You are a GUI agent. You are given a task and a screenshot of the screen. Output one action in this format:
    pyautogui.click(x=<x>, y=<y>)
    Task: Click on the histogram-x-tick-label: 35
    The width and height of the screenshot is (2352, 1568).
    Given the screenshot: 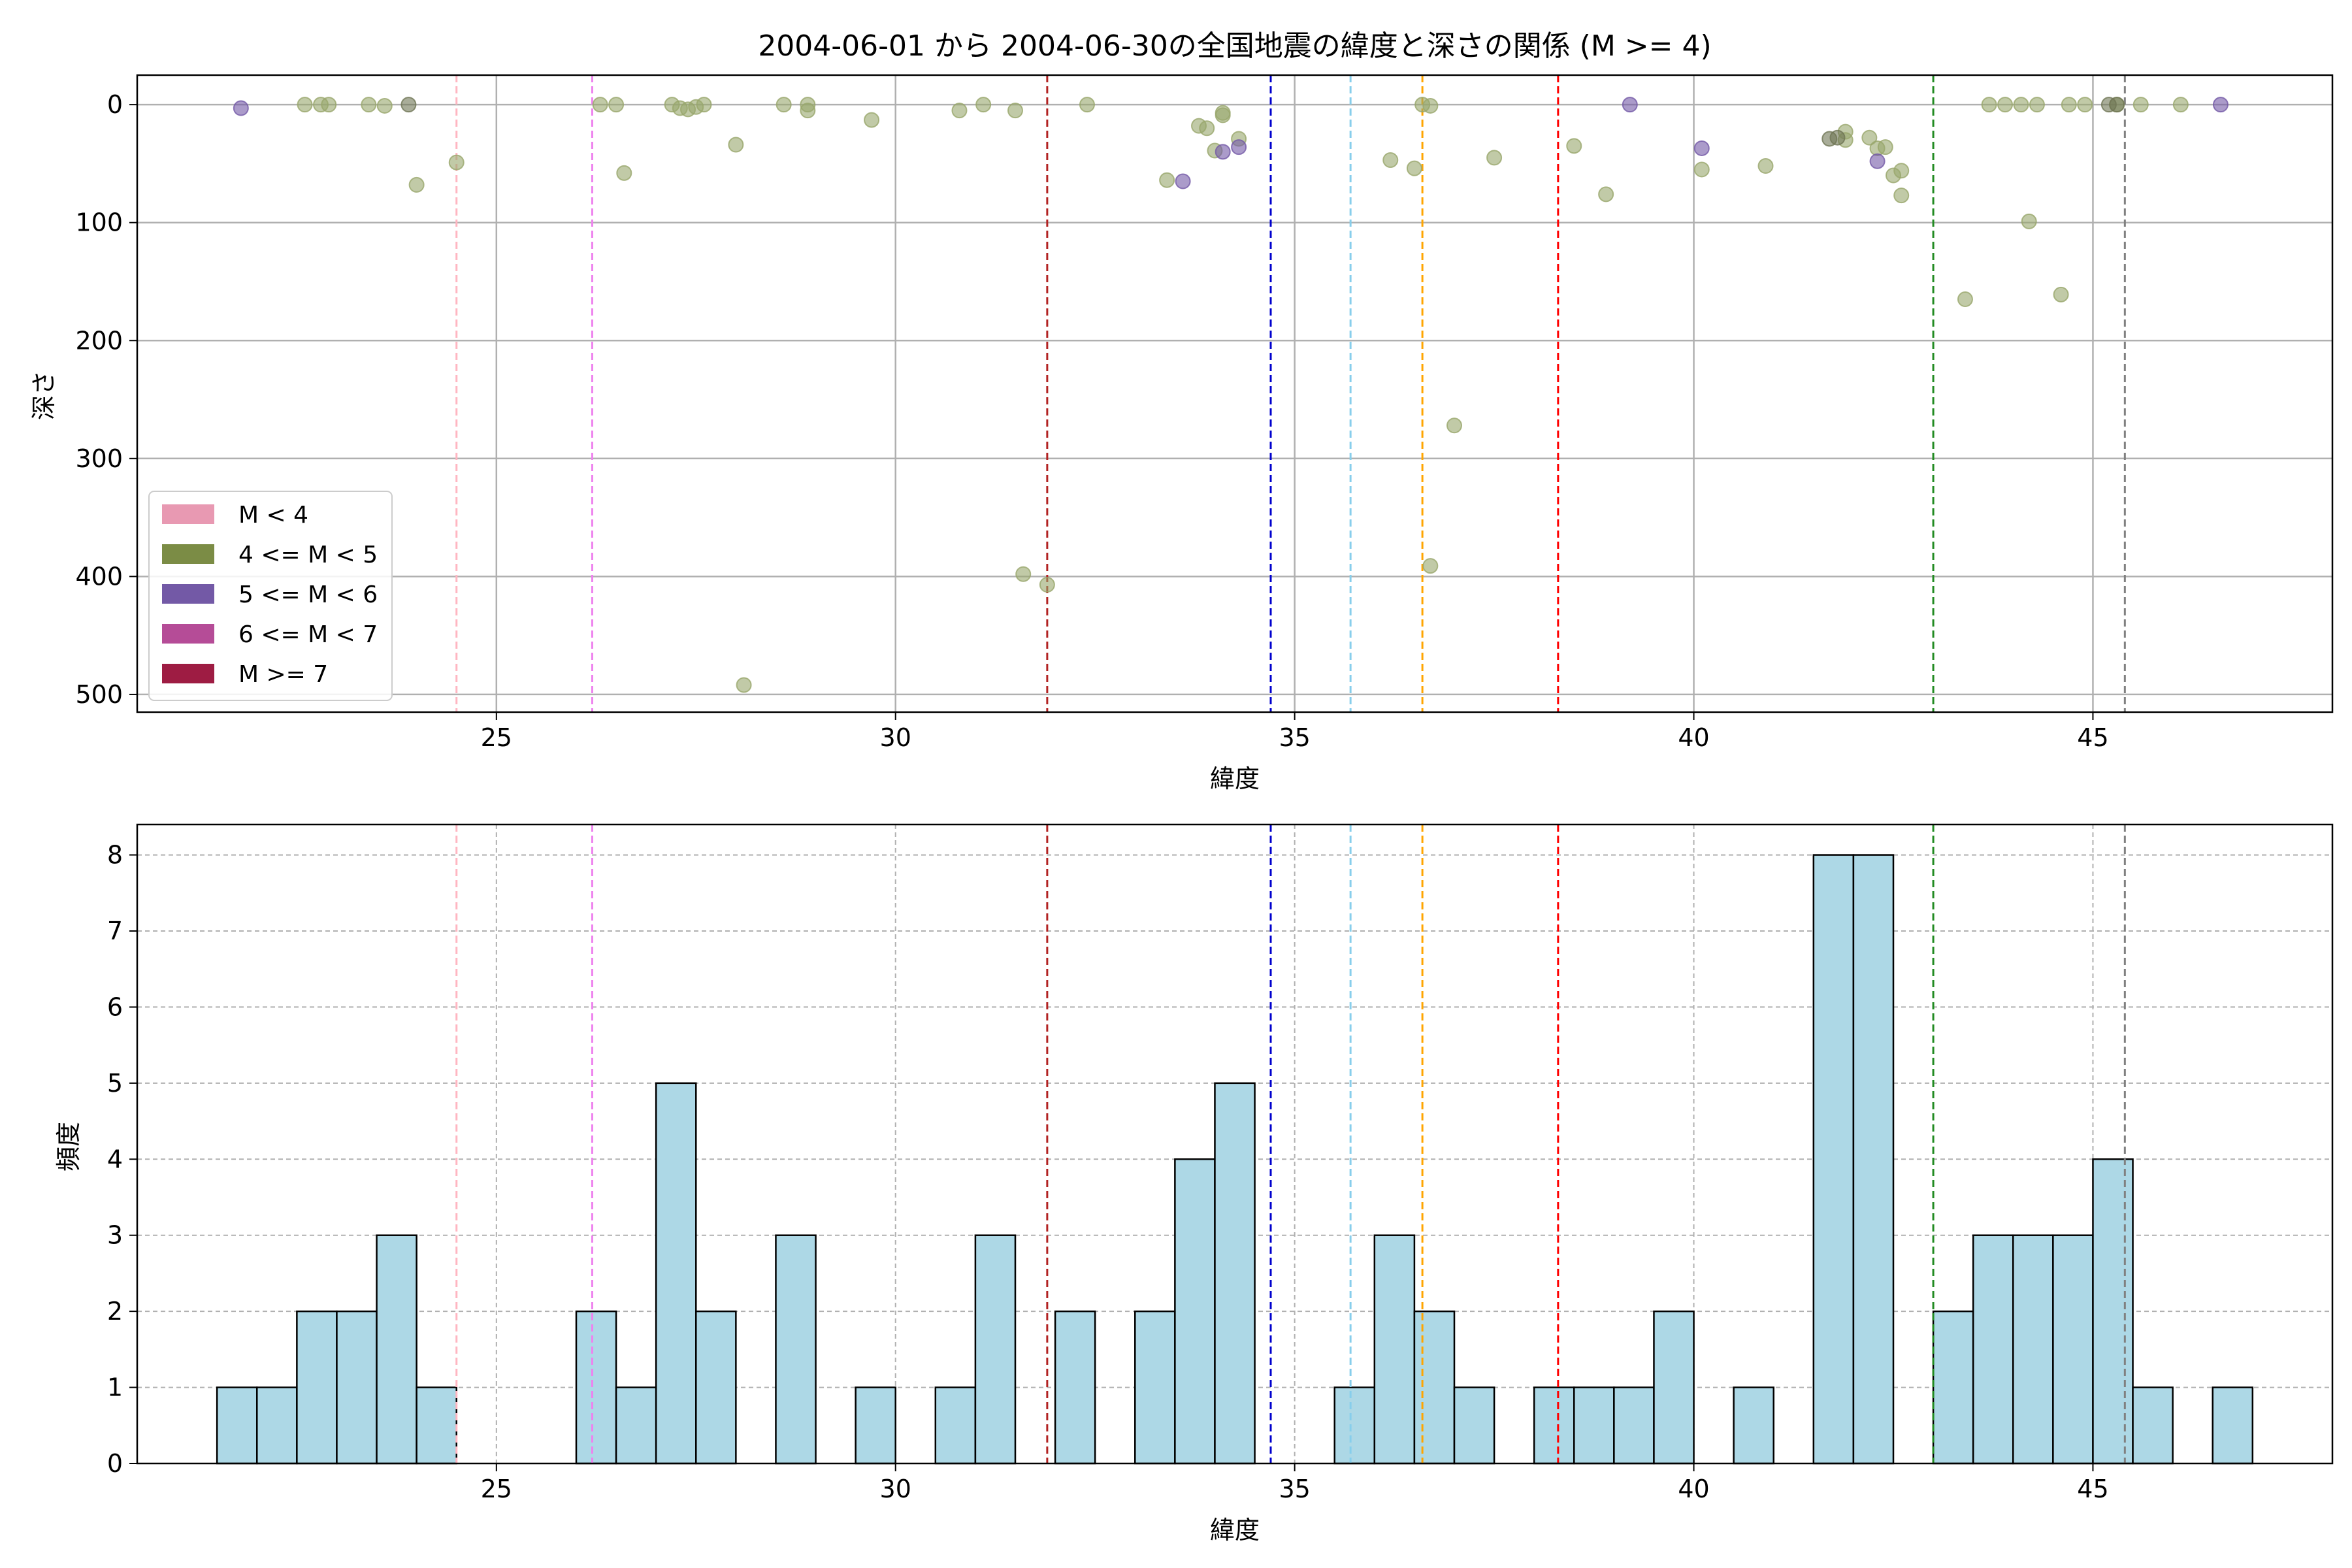 What is the action you would take?
    pyautogui.click(x=1294, y=1489)
    